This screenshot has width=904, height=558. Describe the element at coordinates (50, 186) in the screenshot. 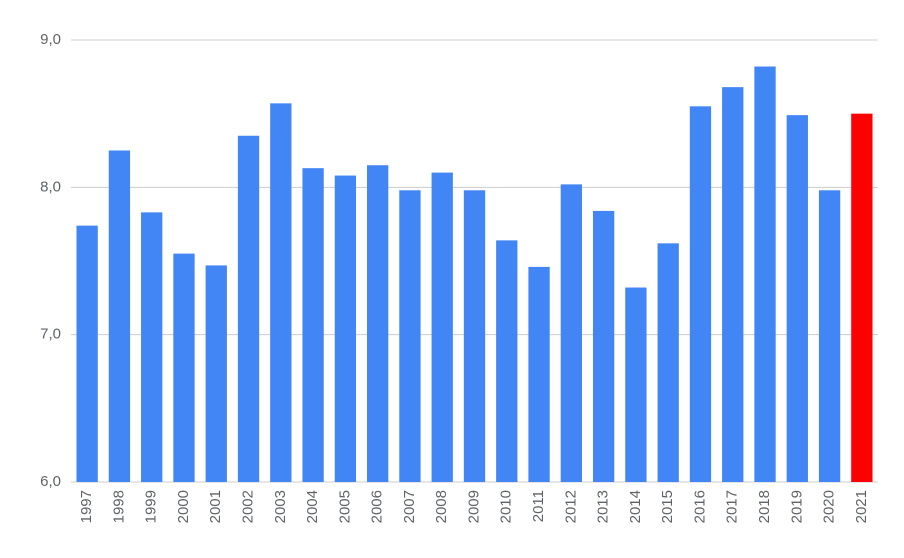

I see `y-tick-label: 8,0` at that location.